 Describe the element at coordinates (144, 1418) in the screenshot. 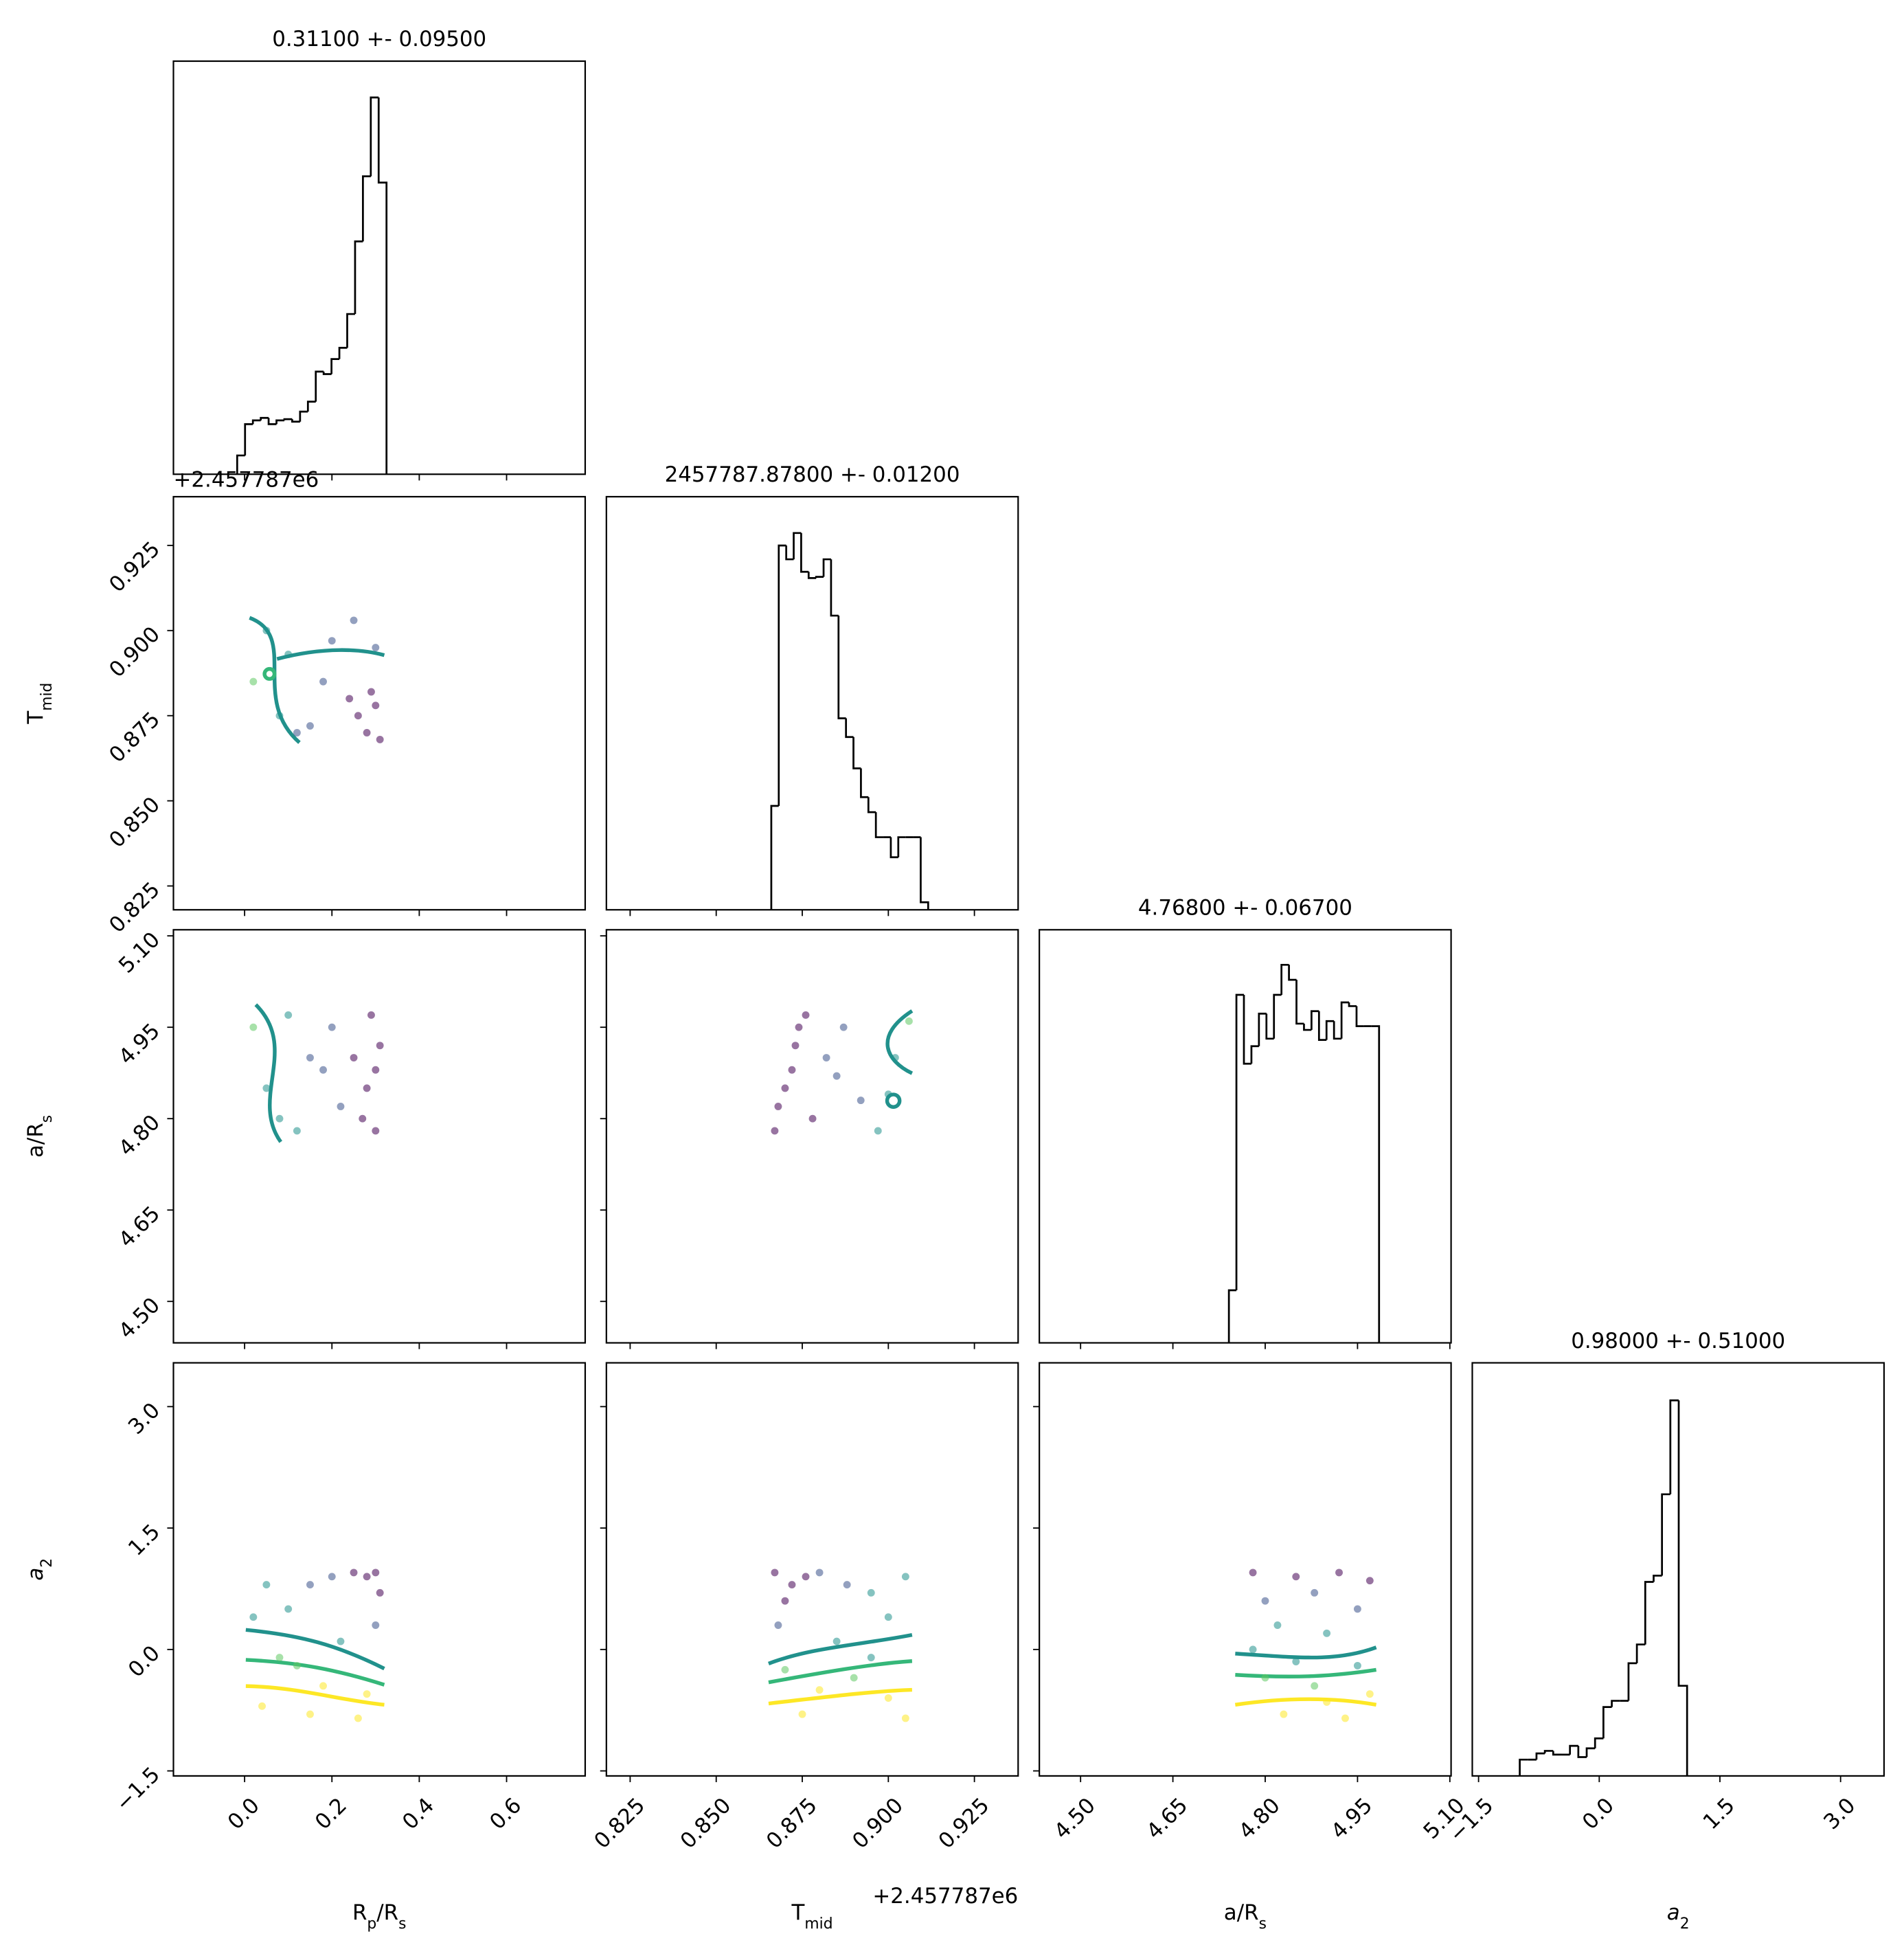

I see `y-tick-label: 3.0` at that location.